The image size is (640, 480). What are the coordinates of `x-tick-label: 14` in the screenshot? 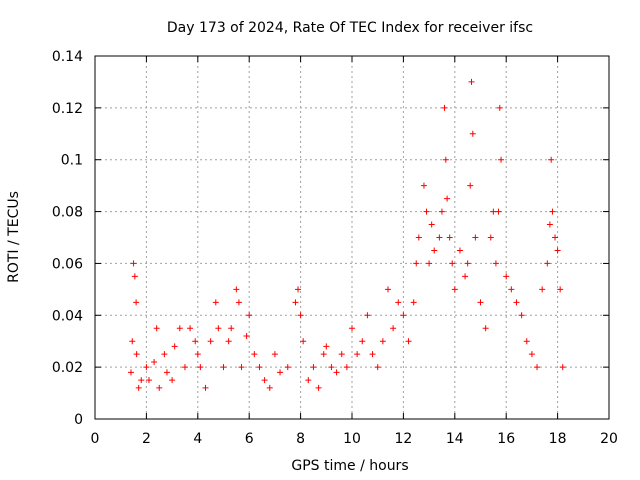 It's located at (455, 439).